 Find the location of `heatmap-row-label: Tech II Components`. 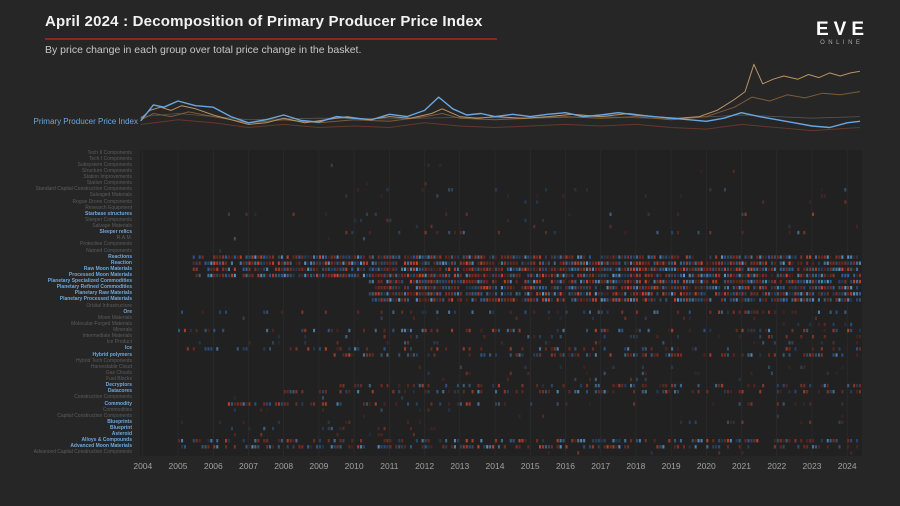

heatmap-row-label: Tech II Components is located at coordinates (109, 152).